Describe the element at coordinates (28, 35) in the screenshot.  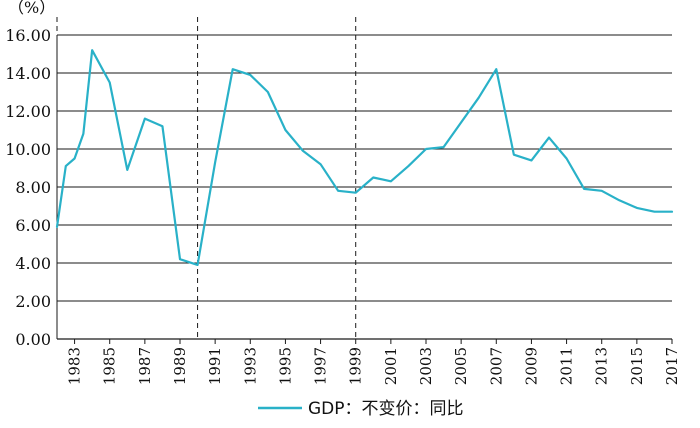
I see `y-tick-label: 16.00` at that location.